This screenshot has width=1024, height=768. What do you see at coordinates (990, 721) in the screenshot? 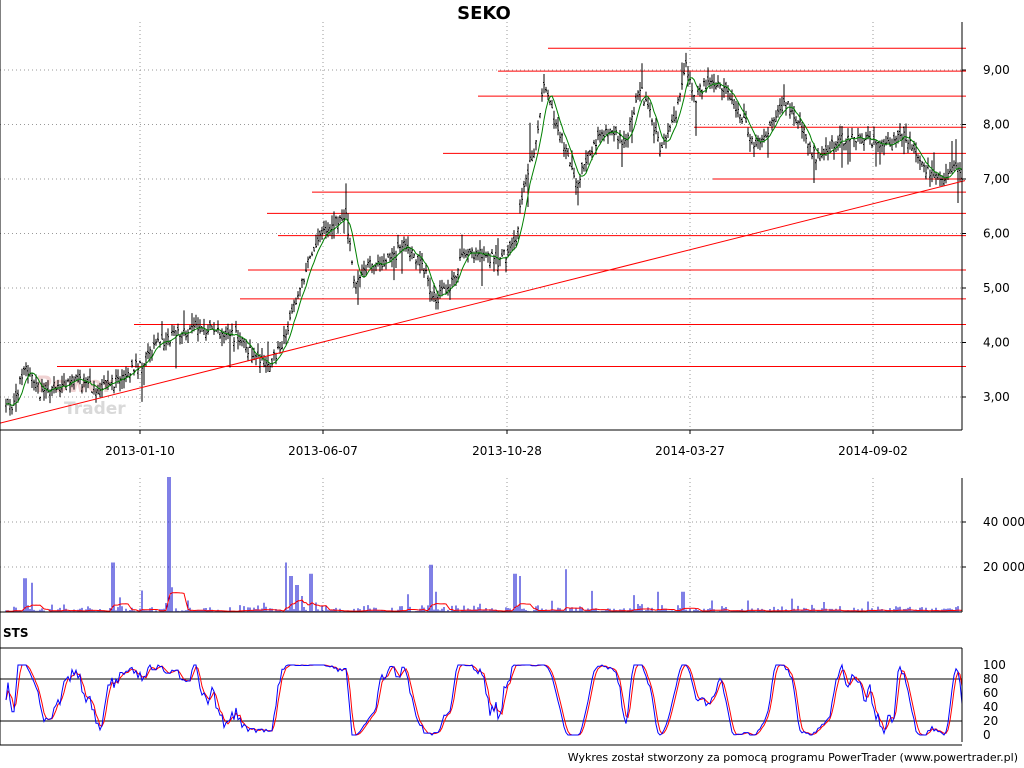
I see `sts-tick-label: 20` at bounding box center [990, 721].